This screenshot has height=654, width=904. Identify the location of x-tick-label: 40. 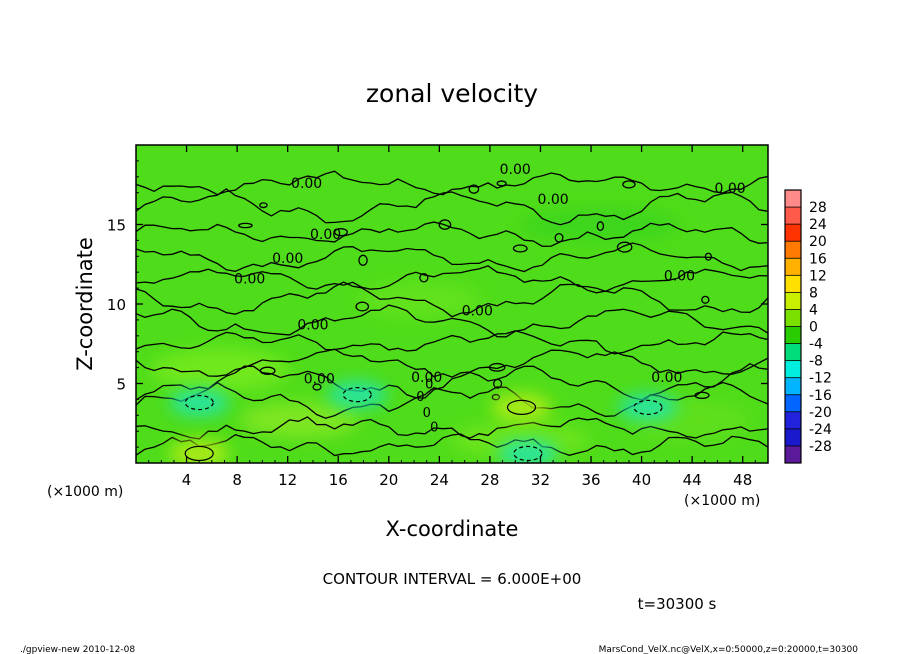
(641, 480).